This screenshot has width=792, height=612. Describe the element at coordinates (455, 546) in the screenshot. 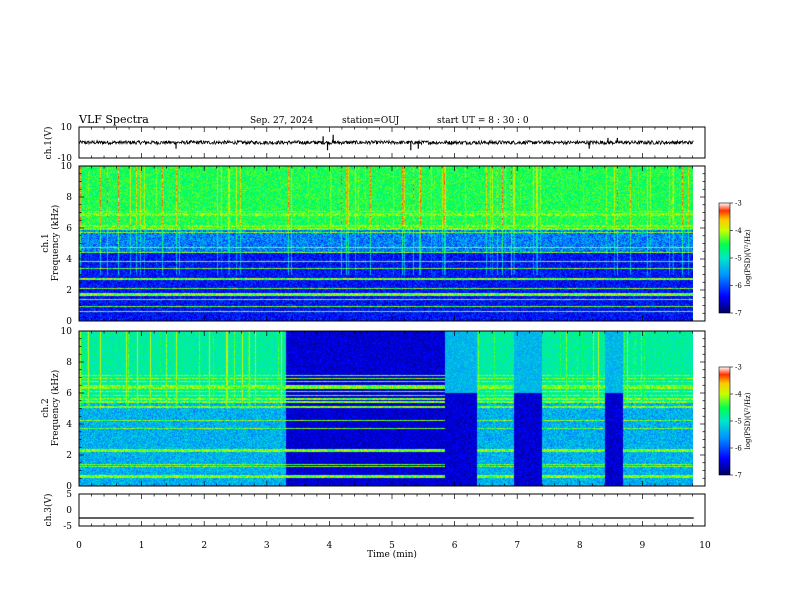

I see `time-tick-label: 6` at that location.